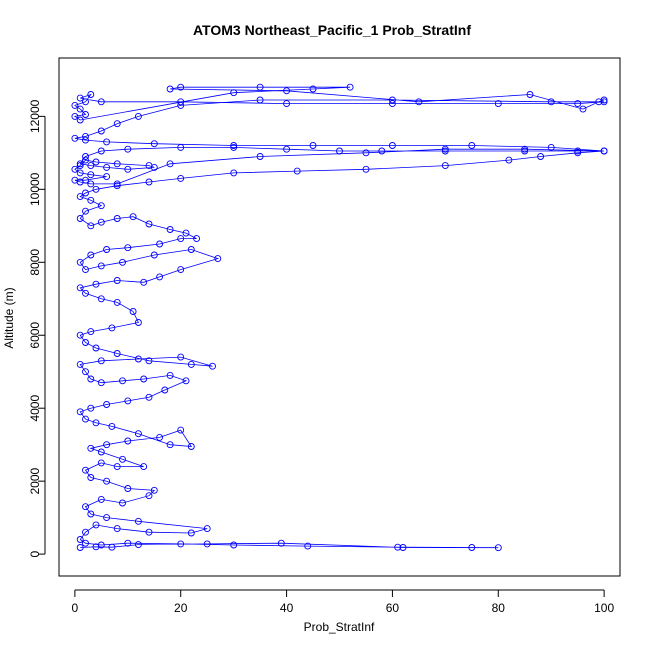  What do you see at coordinates (75, 608) in the screenshot?
I see `x-tick-label: 0` at bounding box center [75, 608].